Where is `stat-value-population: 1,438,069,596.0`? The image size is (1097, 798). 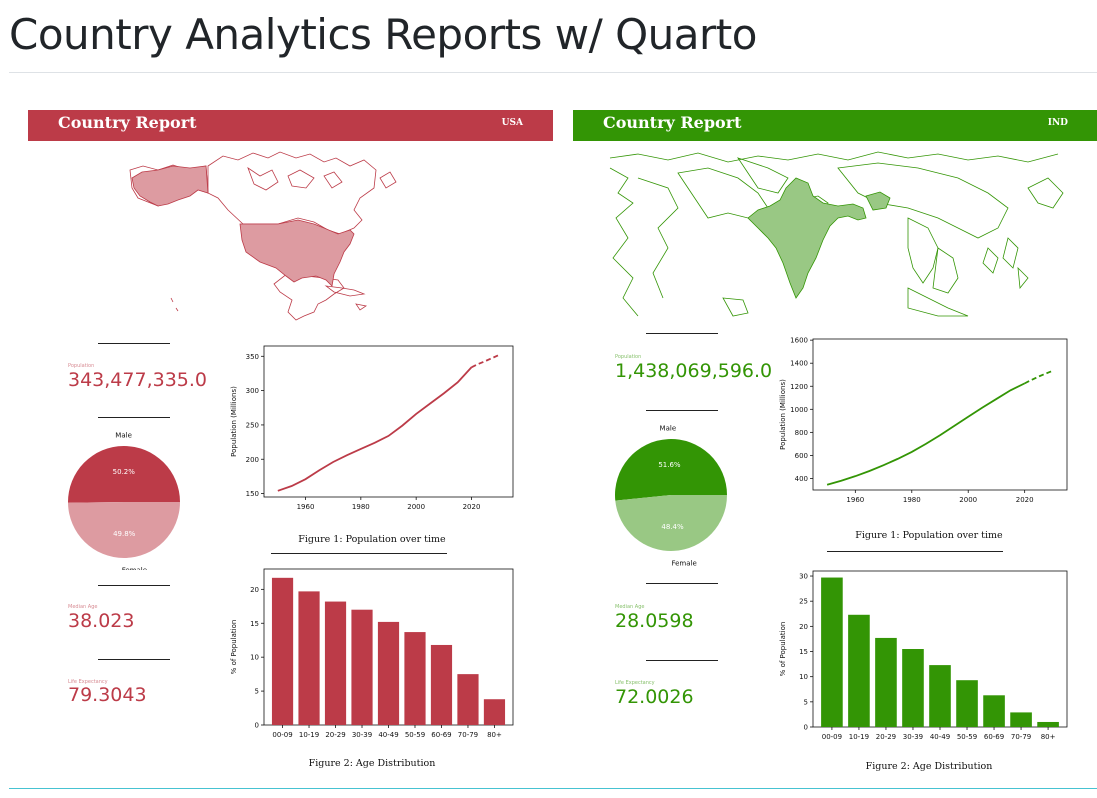
stat-value-population: 1,438,069,596.0 is located at coordinates (694, 371).